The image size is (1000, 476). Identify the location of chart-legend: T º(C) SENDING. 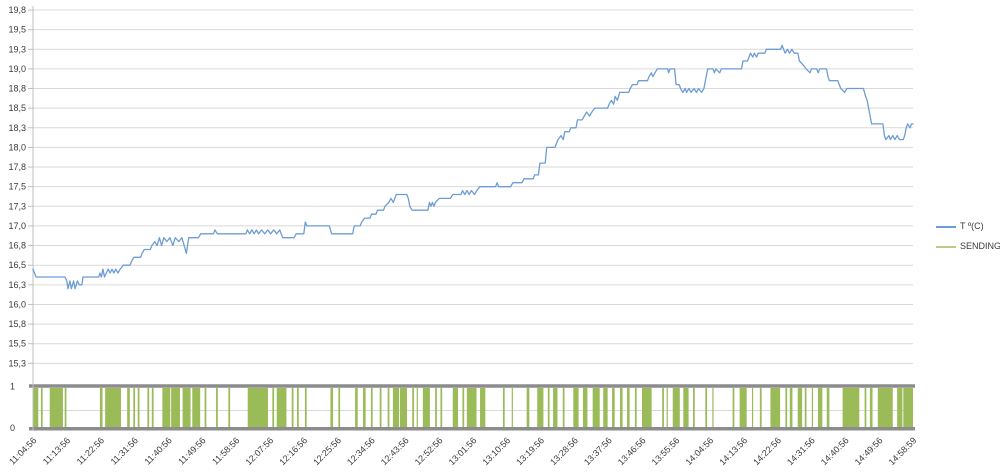
(968, 241).